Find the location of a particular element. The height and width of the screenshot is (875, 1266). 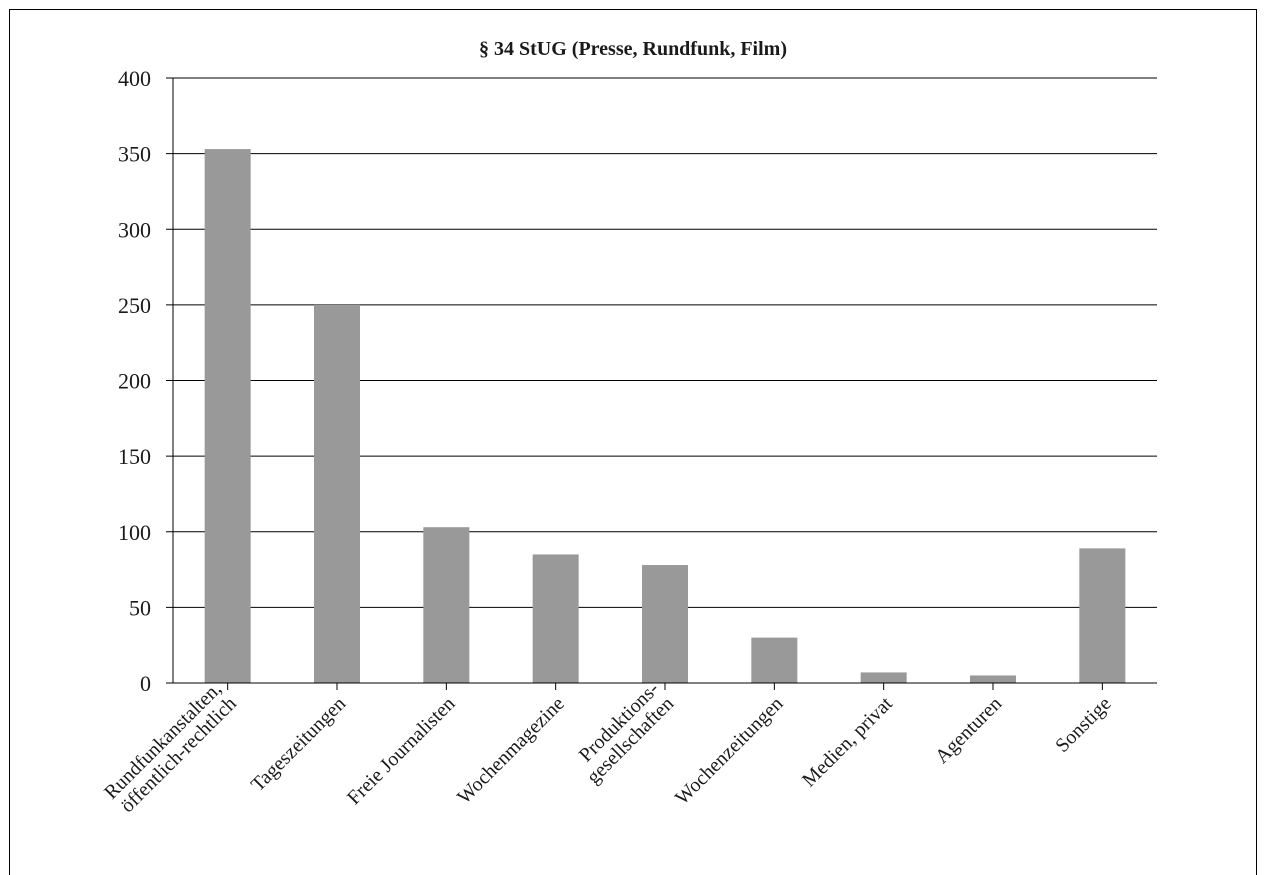

x-category-label-line: Freie Journalisten is located at coordinates (401, 751).